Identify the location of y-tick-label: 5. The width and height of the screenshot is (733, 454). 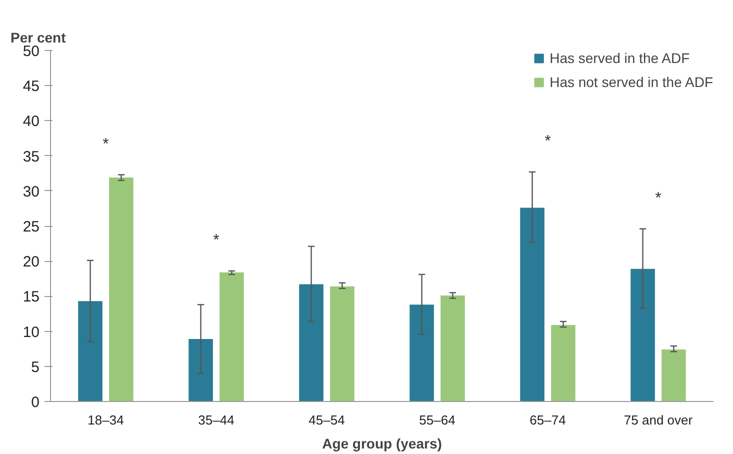
(35, 367).